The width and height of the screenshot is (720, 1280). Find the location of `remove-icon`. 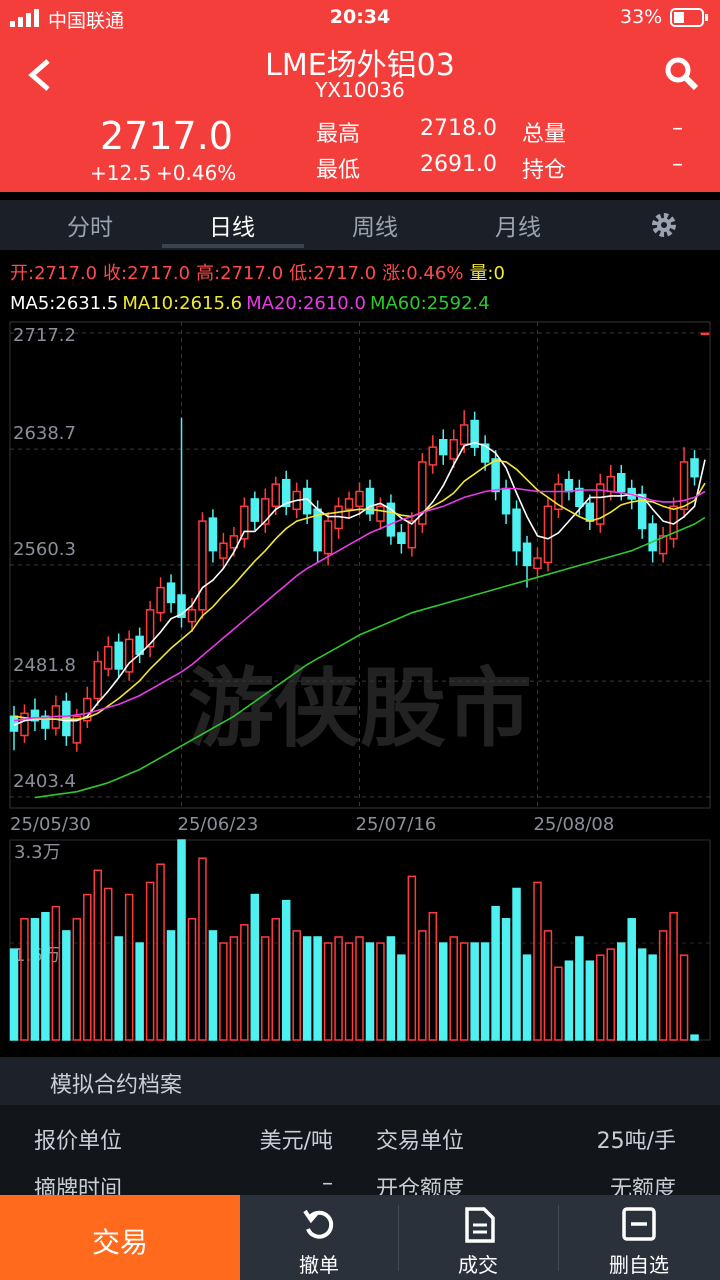

remove-icon is located at coordinates (639, 1224).